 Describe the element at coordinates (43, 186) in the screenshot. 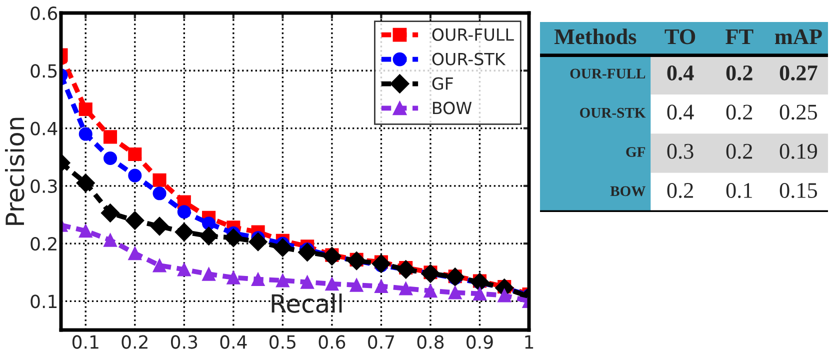

I see `y-tick-label: 0.3` at that location.